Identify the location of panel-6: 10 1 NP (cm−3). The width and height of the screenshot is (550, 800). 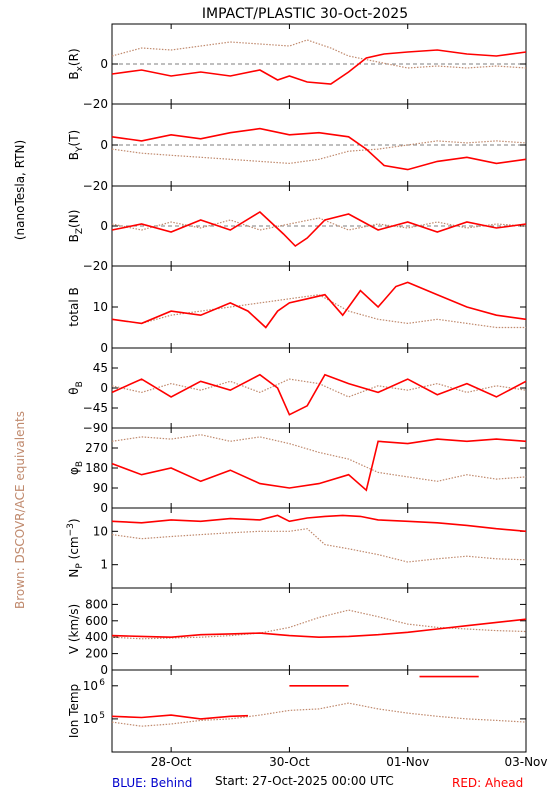
(296, 548).